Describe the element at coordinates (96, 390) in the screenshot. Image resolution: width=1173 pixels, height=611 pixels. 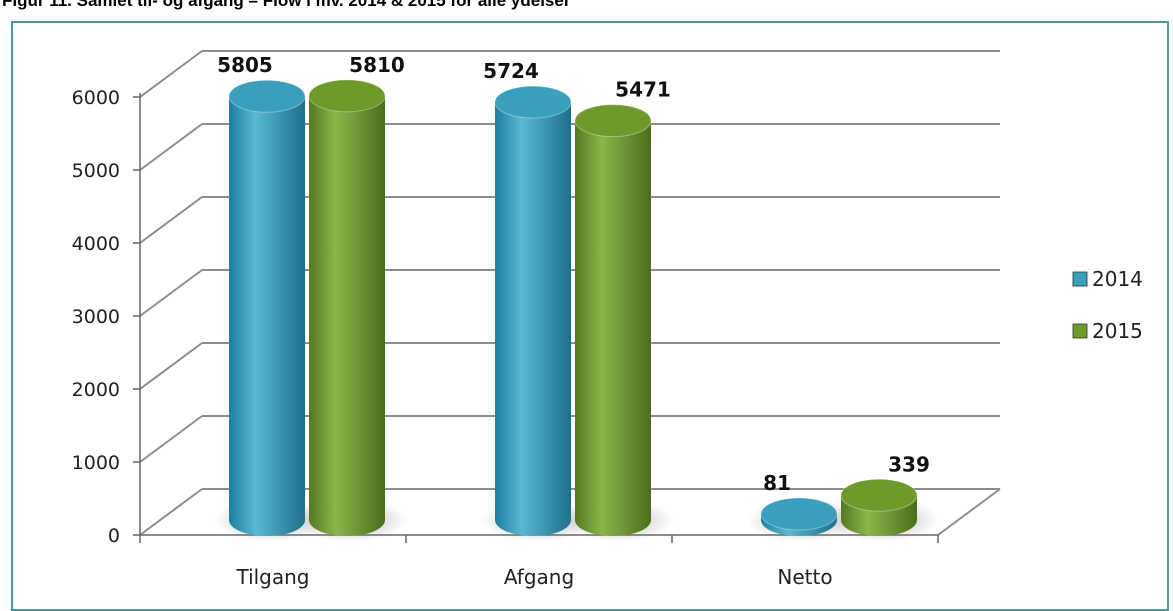
I see `y-tick-label: 2000` at that location.